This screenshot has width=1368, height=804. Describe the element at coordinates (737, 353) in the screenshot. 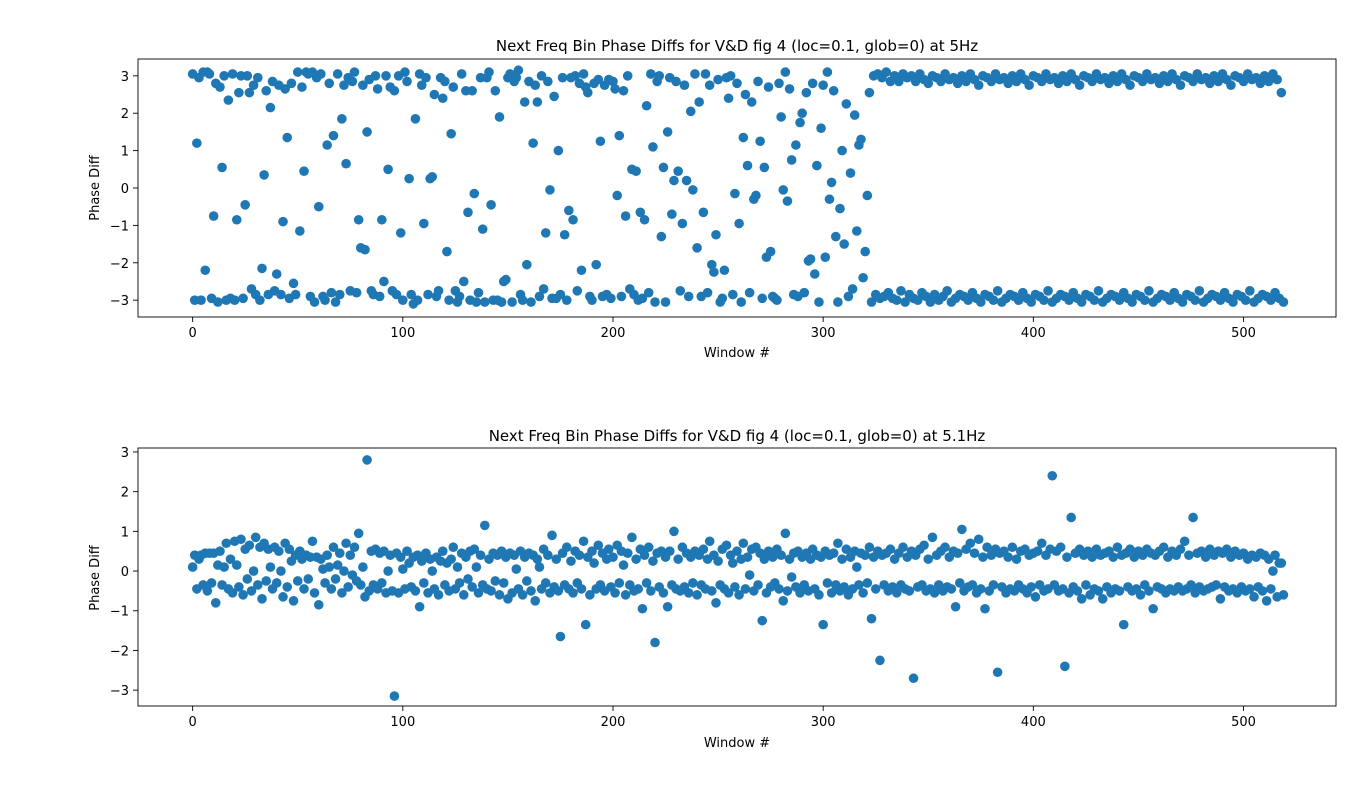

I see `top-chart-x-axis-label: Window #` at that location.